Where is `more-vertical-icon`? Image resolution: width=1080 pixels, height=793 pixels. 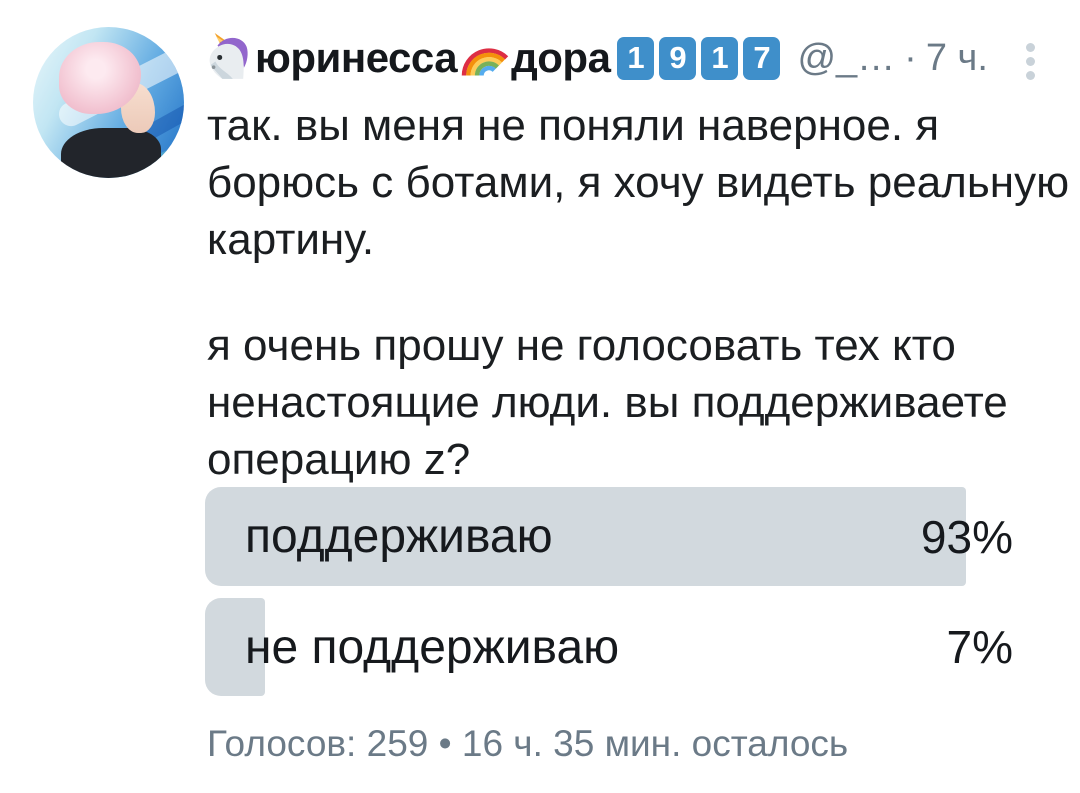 more-vertical-icon is located at coordinates (1030, 61).